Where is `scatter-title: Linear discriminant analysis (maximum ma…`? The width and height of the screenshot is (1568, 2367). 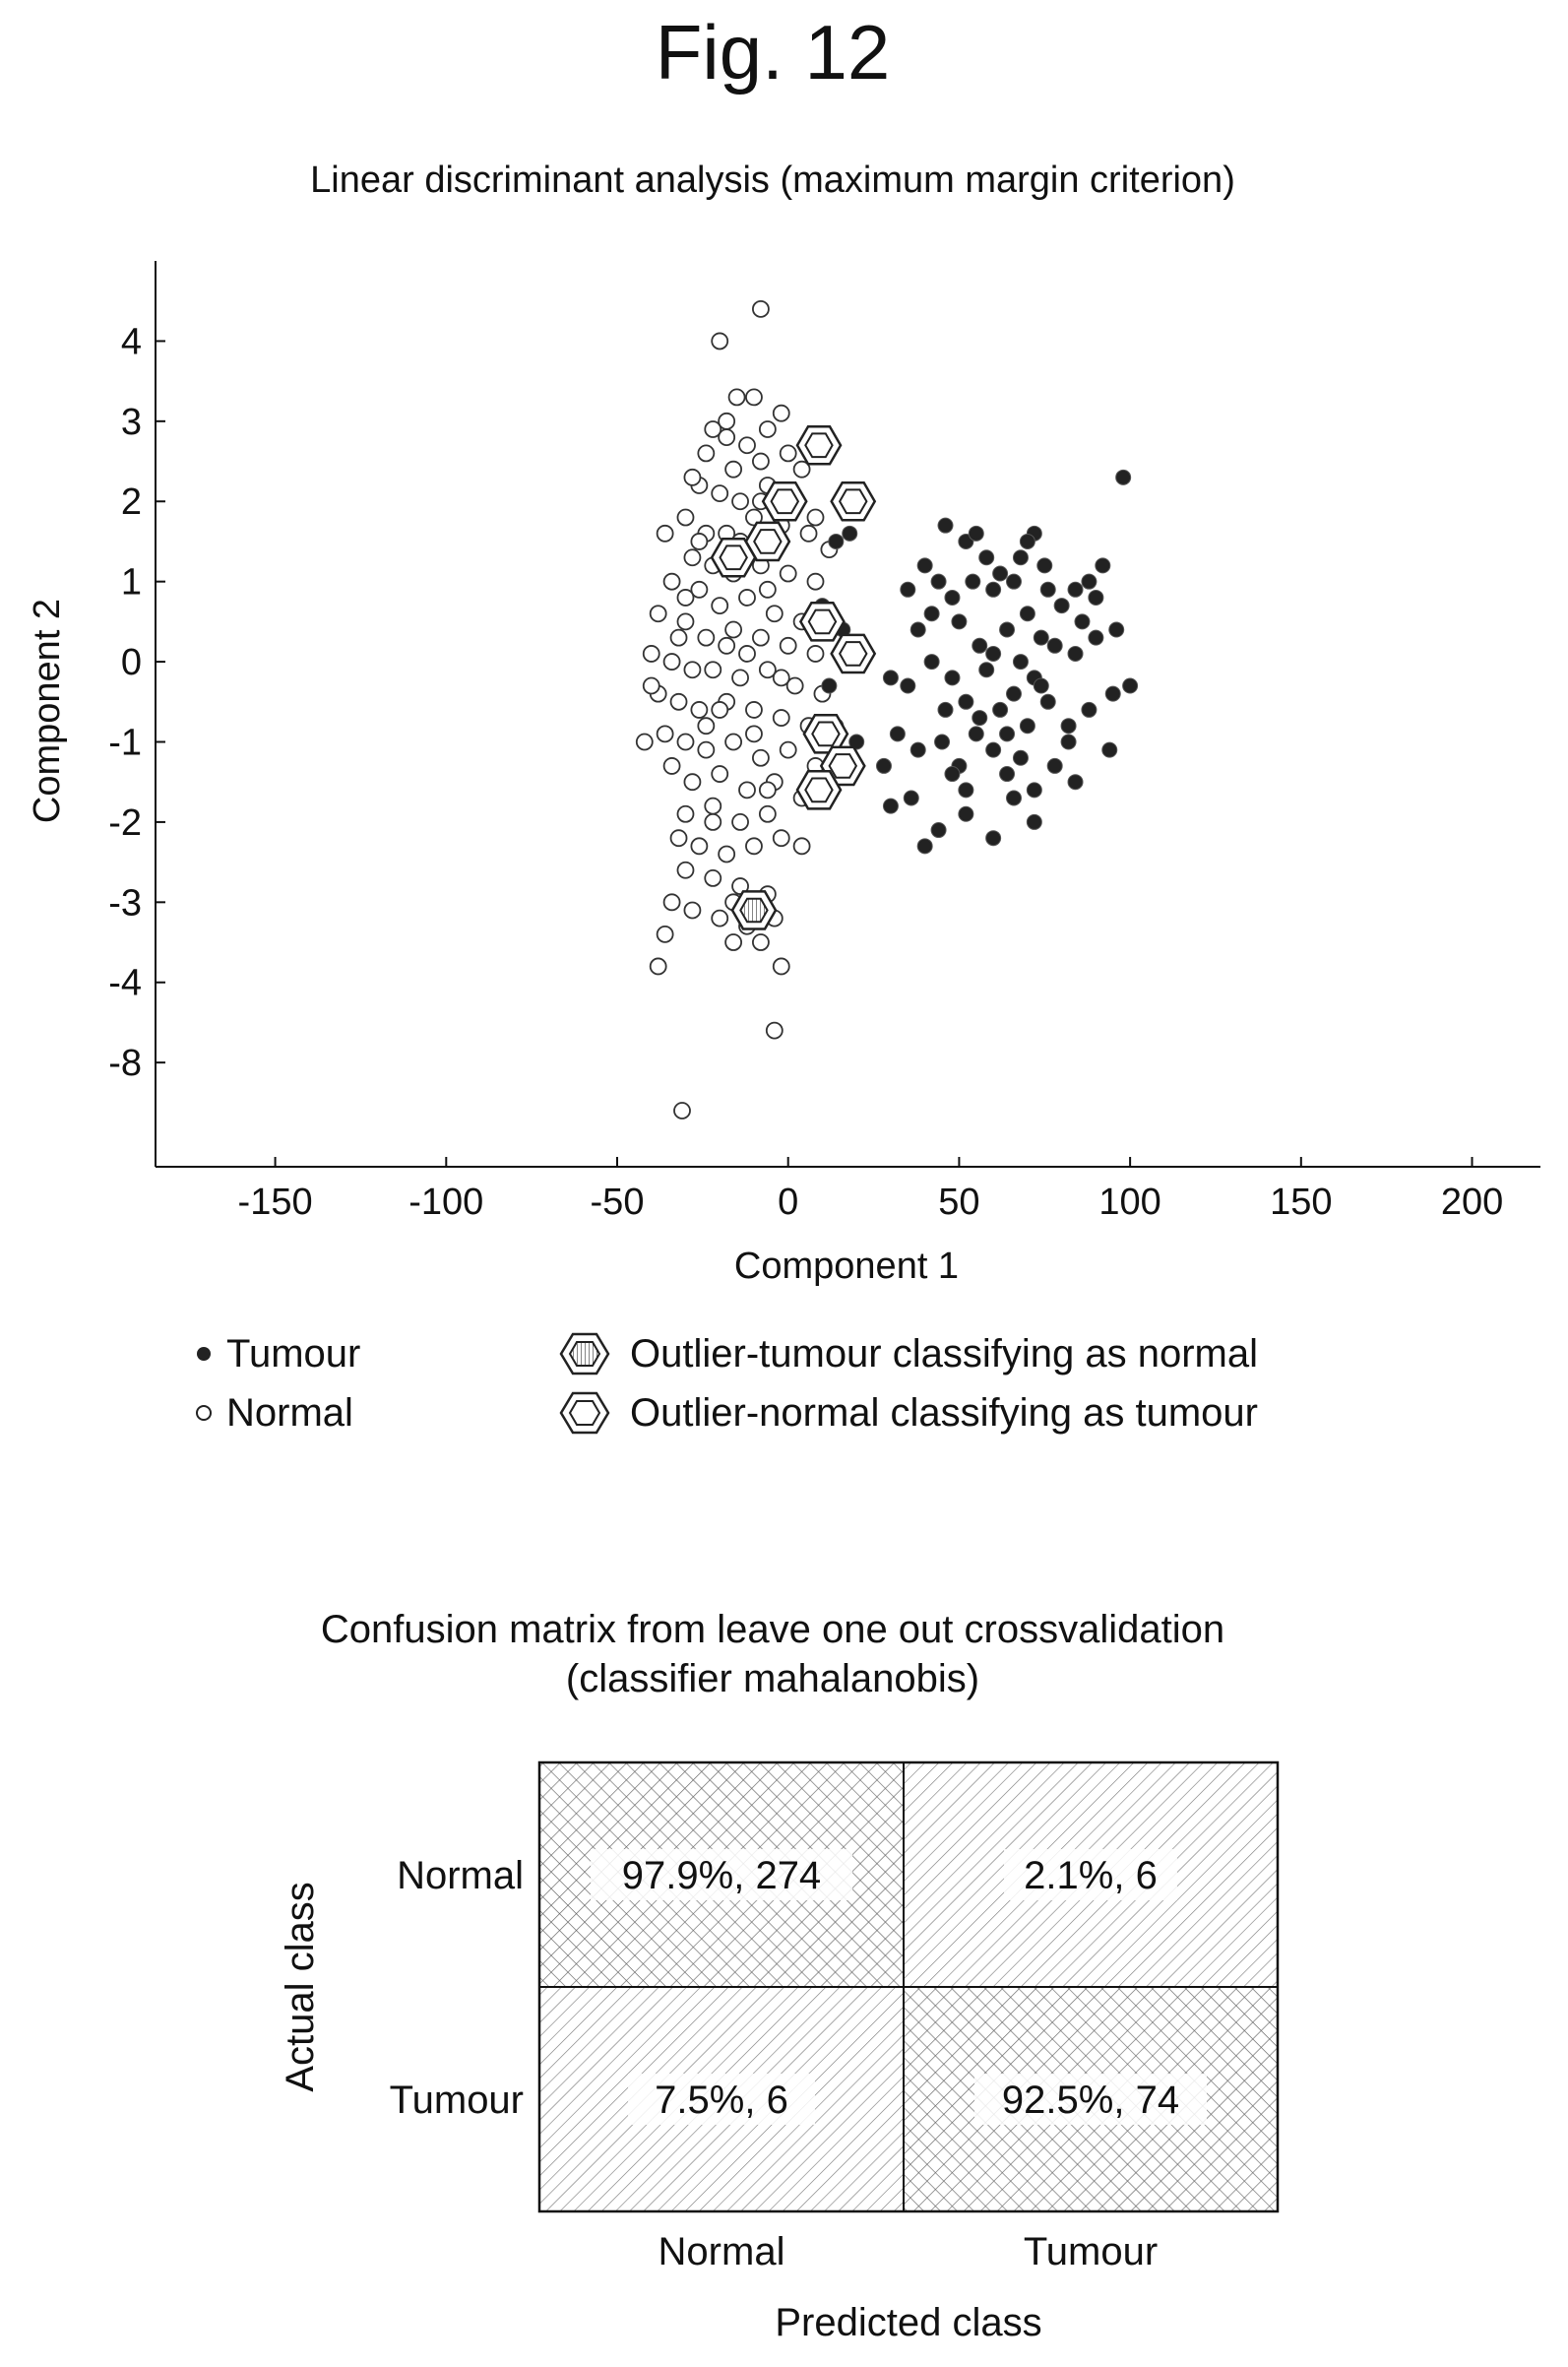
scatter-title: Linear discriminant analysis (maximum ma… is located at coordinates (772, 181).